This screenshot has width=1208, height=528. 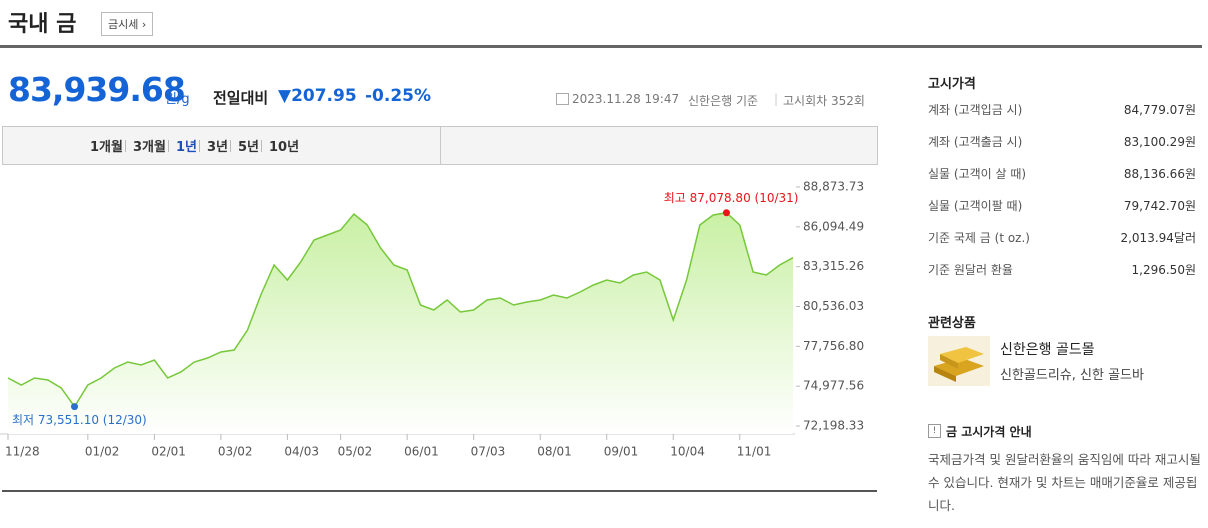 I want to click on y-tick-label: 80,536.03, so click(x=833, y=306).